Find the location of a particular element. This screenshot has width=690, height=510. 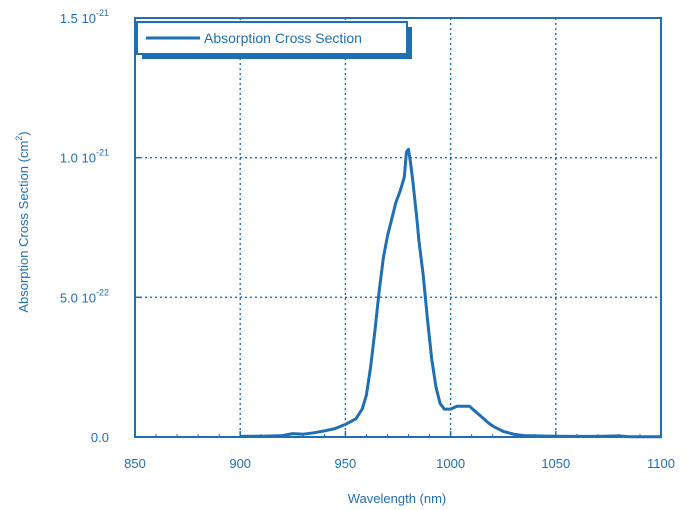

x-tick-label: 1050 is located at coordinates (555, 463).